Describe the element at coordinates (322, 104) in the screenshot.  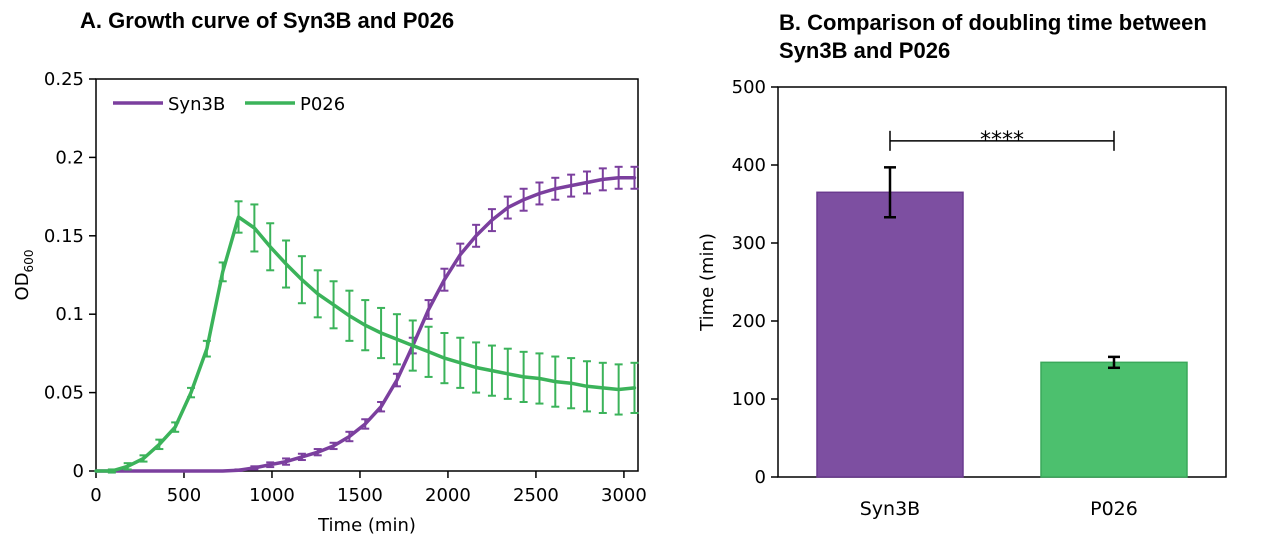
I see `legend-p026-label: P026` at that location.